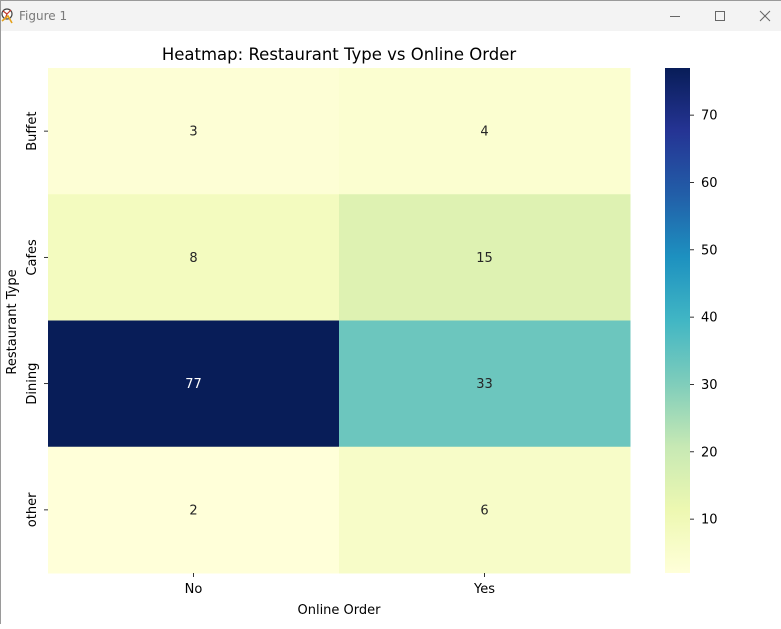 This screenshot has height=629, width=781. I want to click on chart-title: Heatmap: Restaurant Type vs Online Order, so click(339, 54).